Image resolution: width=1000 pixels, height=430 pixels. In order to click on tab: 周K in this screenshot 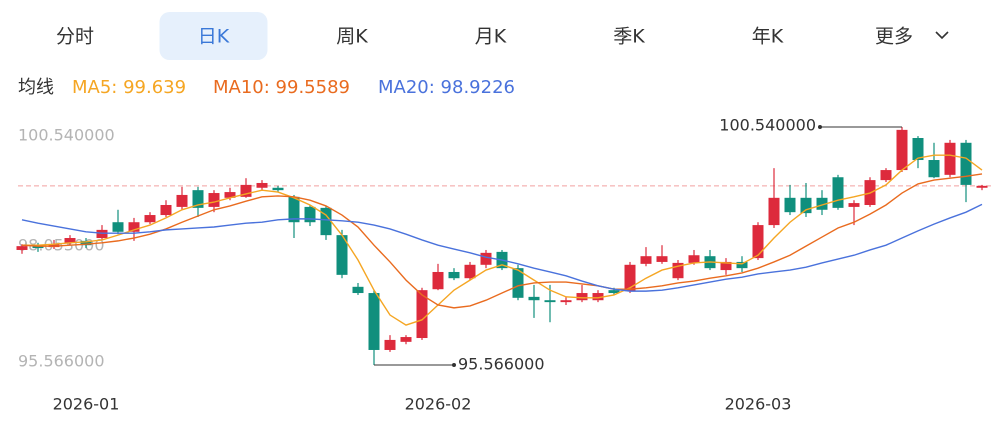, I will do `click(352, 37)`.